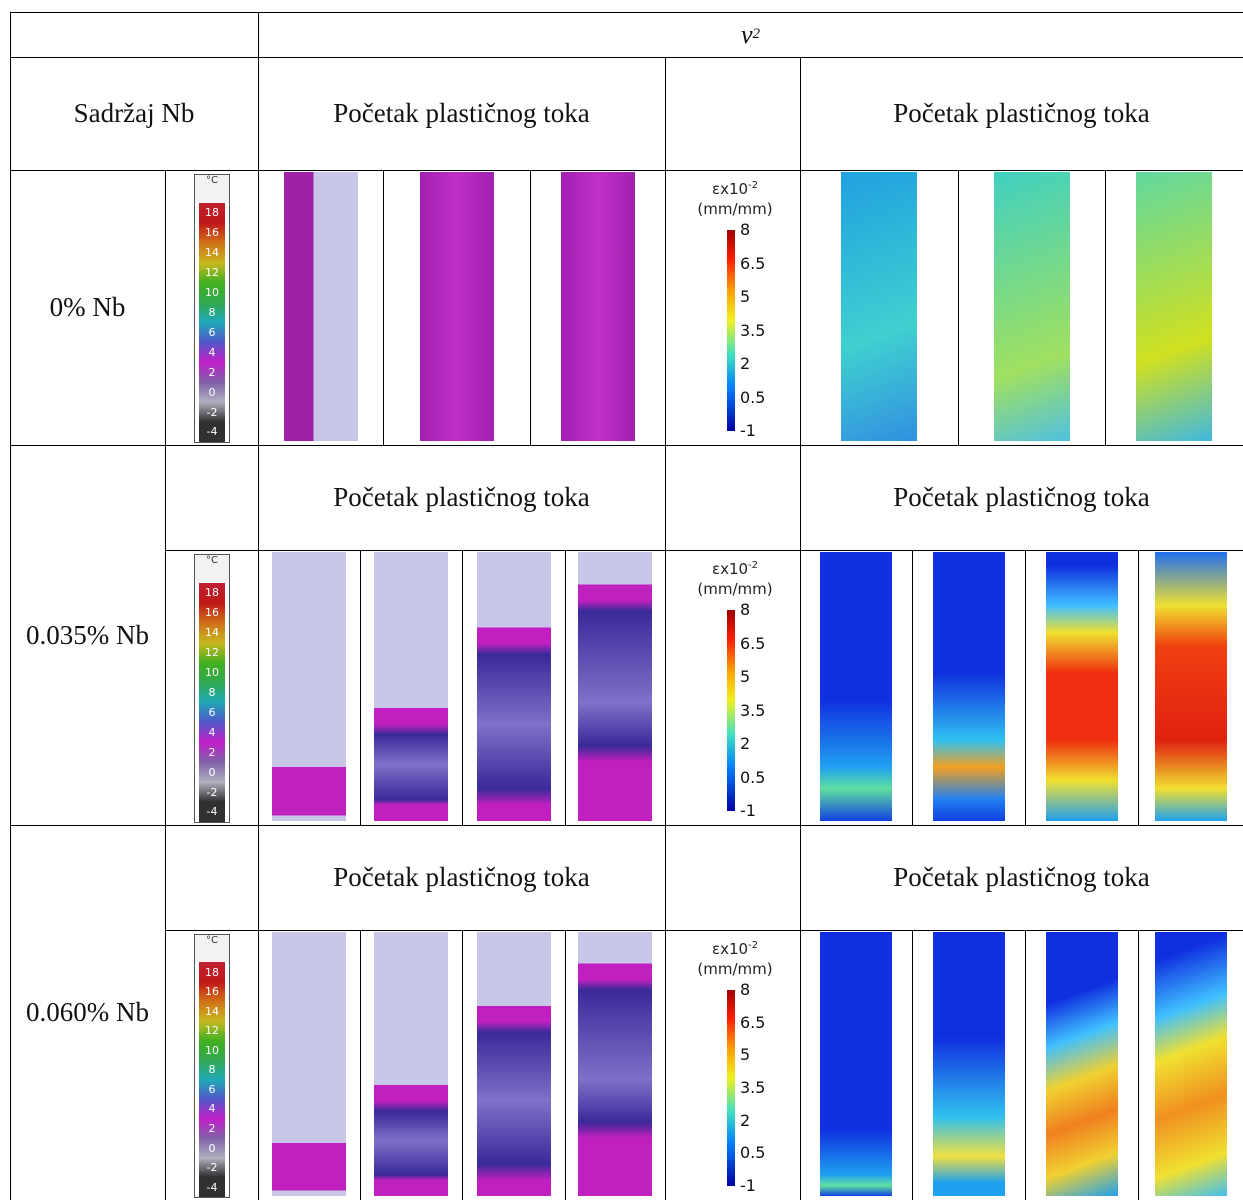 The image size is (1243, 1200). Describe the element at coordinates (753, 945) in the screenshot. I see `strain-exponent: -2` at that location.